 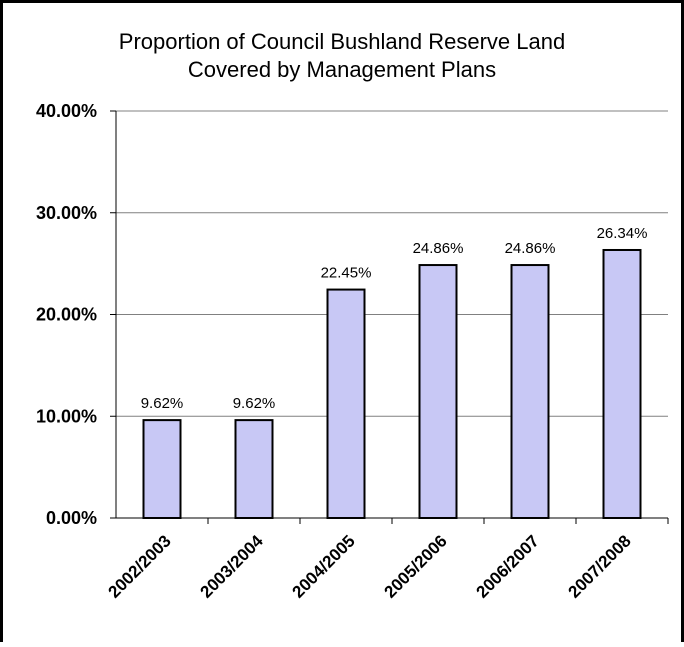 What do you see at coordinates (66, 416) in the screenshot?
I see `y-axis-tick-label: 10.00%` at bounding box center [66, 416].